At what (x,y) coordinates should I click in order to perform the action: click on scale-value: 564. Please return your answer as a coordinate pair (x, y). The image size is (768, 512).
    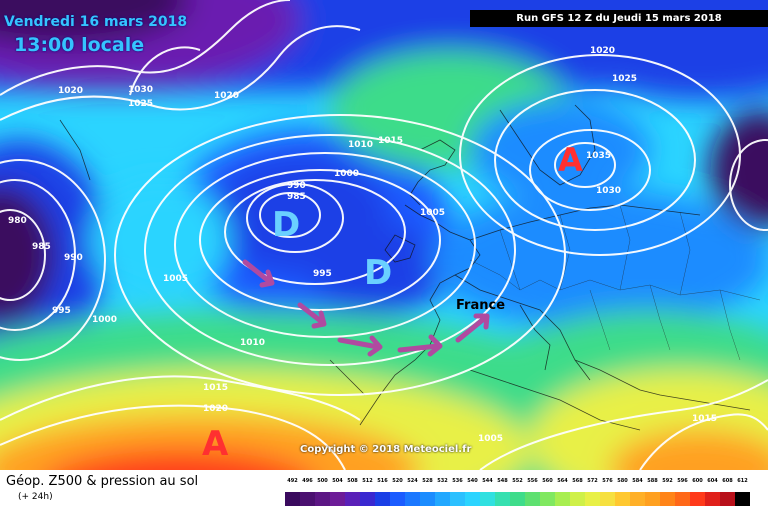
    Looking at the image, I should click on (562, 481).